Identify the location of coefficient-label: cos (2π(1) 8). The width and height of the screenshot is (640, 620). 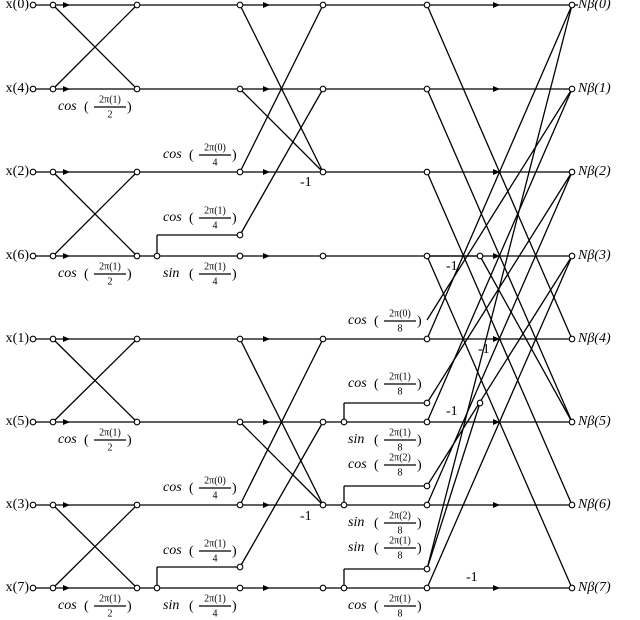
(385, 606).